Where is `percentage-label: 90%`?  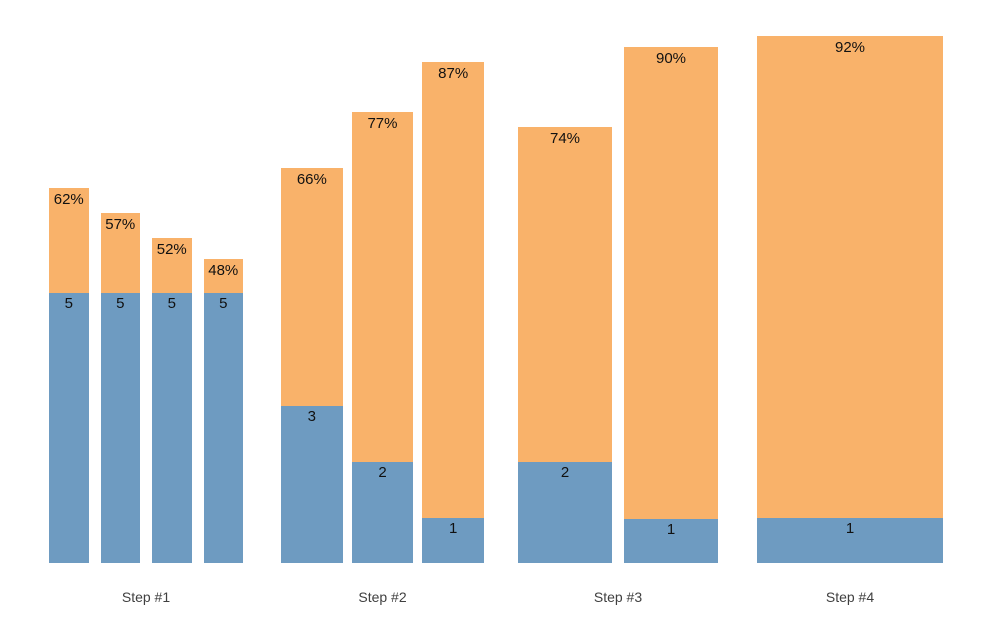 percentage-label: 90% is located at coordinates (671, 58).